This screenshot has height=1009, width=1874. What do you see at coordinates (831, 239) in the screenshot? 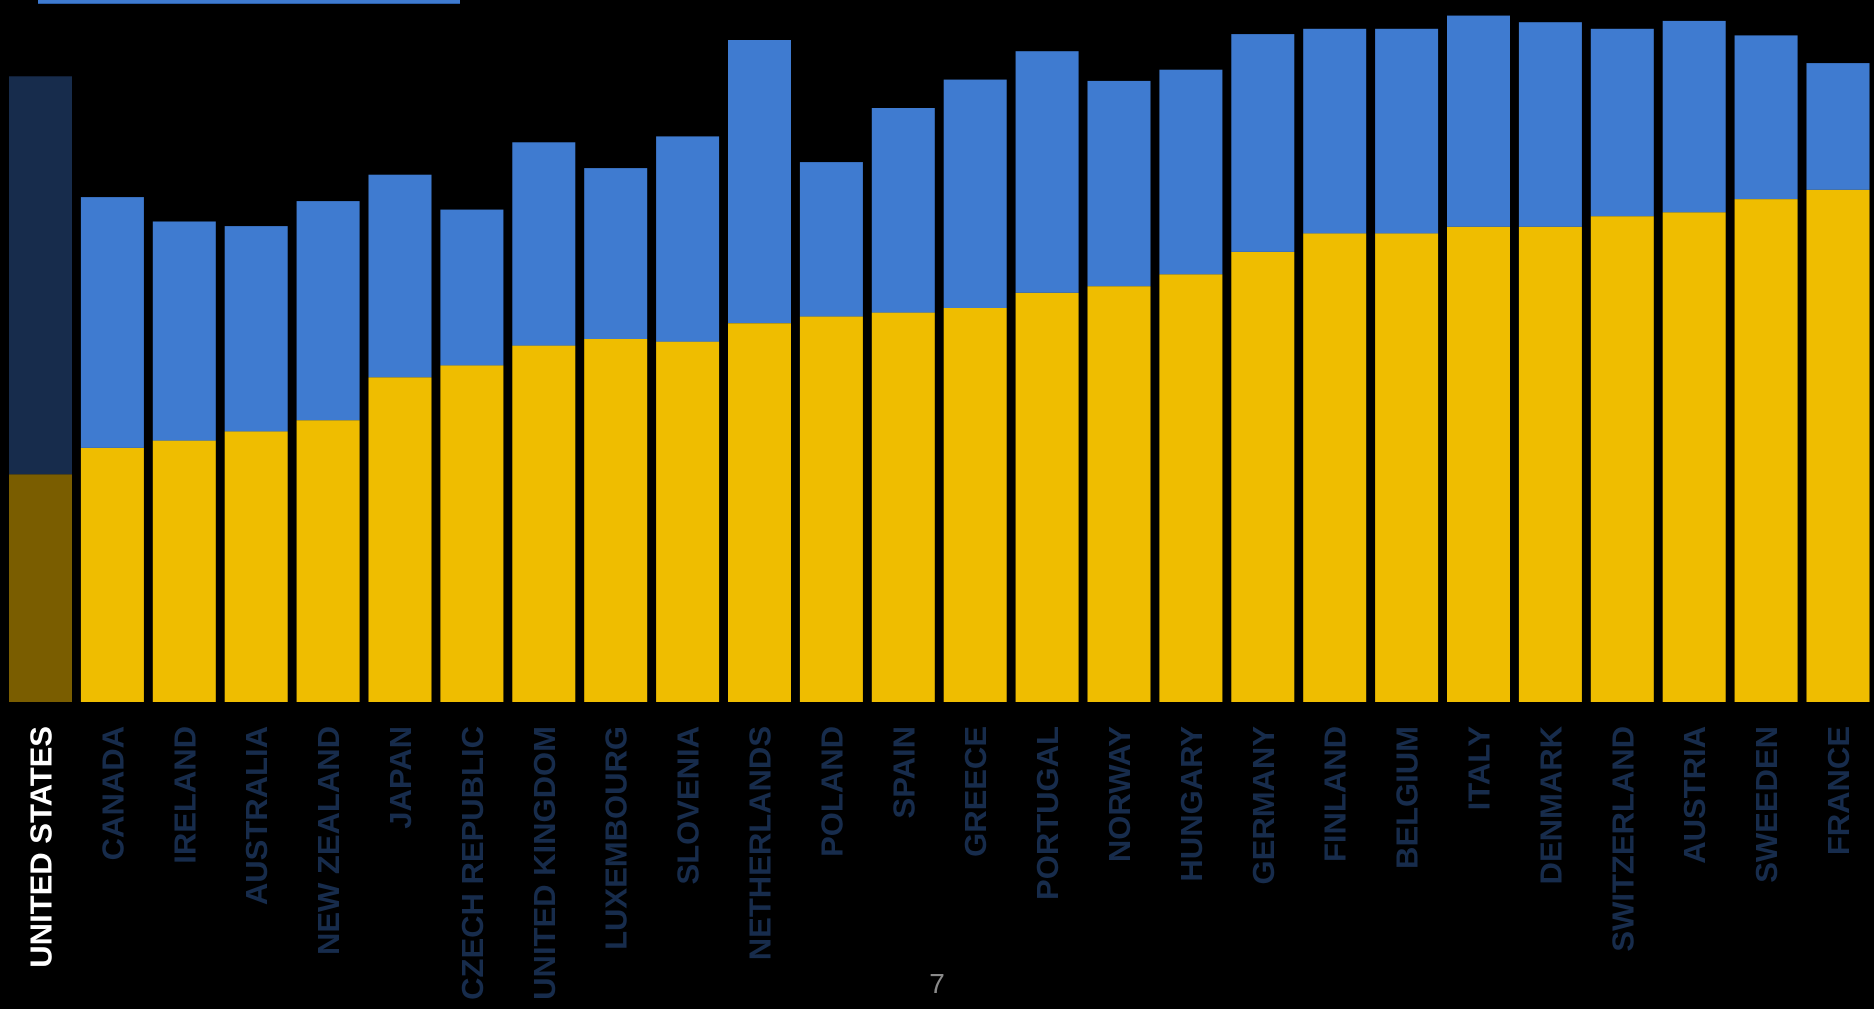
I see `bar-top-segment-poland` at bounding box center [831, 239].